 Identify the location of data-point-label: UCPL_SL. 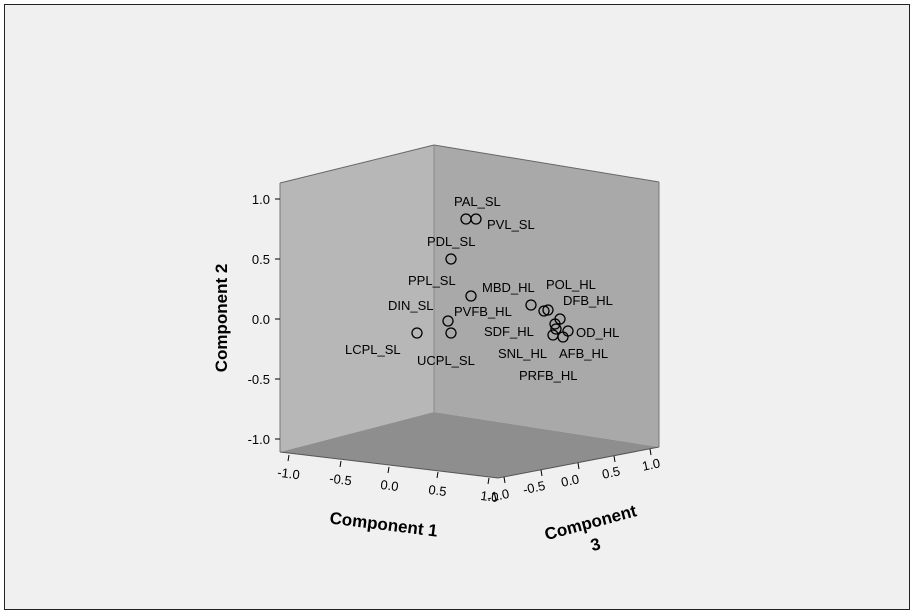
(446, 360).